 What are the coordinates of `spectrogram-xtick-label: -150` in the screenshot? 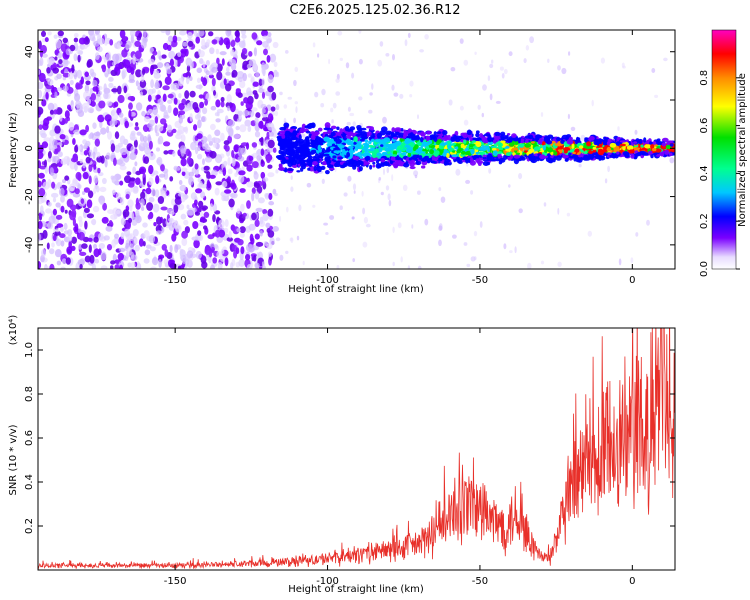 It's located at (175, 280).